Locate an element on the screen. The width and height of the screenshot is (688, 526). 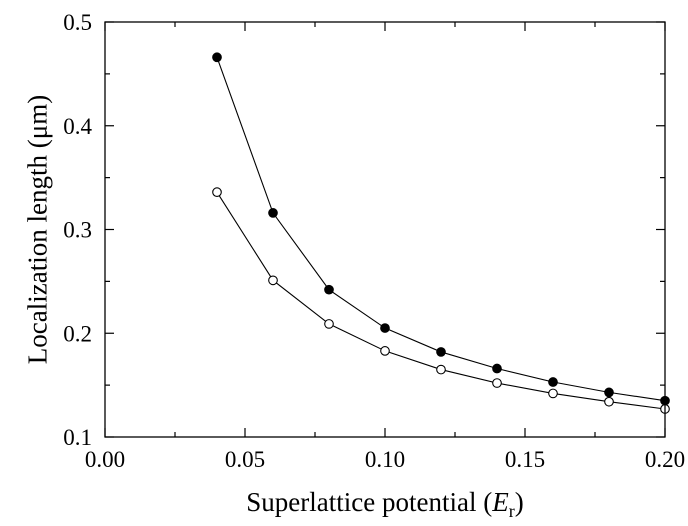
y-axis-title: Localization length (μm) is located at coordinates (37, 229).